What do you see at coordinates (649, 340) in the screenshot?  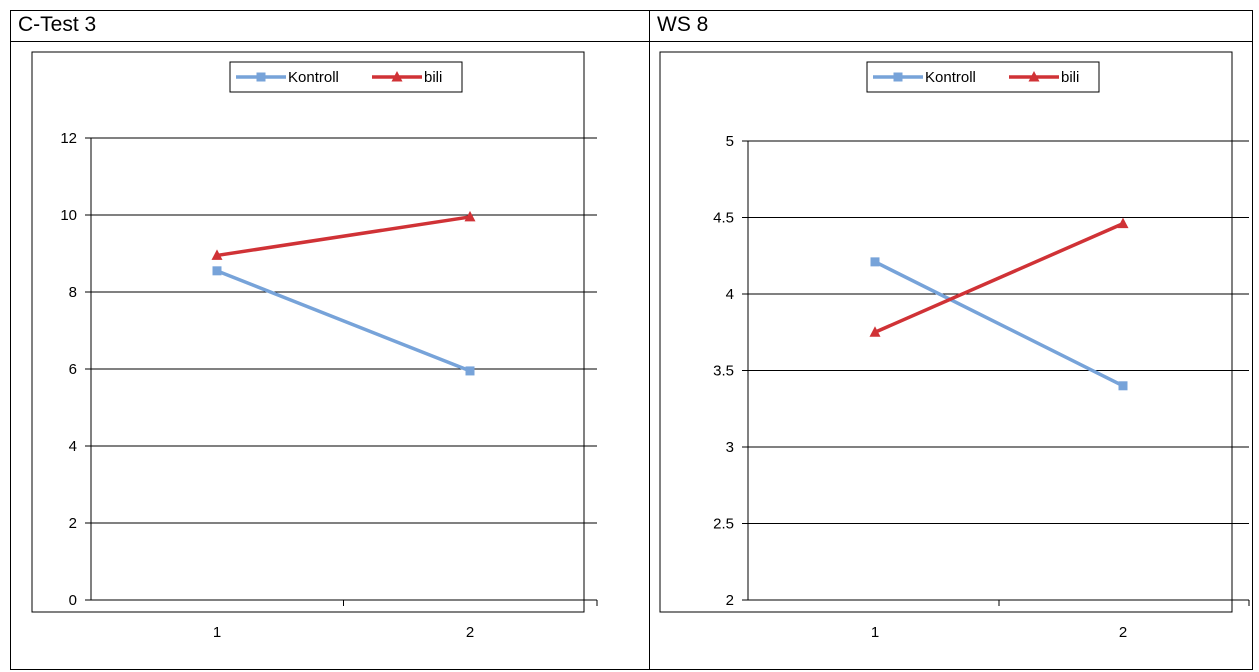 I see `cell-divider` at bounding box center [649, 340].